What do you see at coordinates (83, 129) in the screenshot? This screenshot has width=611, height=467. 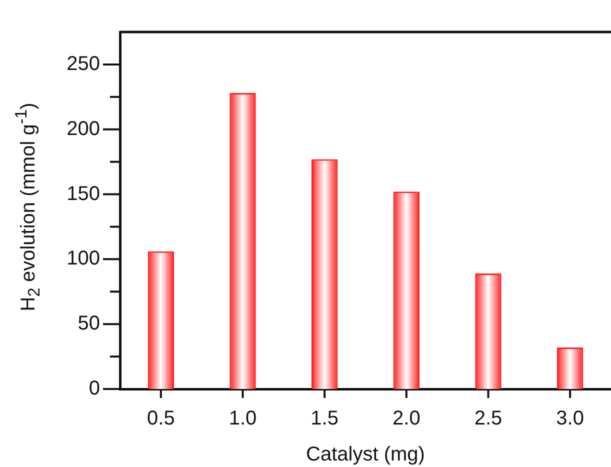 I see `y-tick-label: 200` at bounding box center [83, 129].